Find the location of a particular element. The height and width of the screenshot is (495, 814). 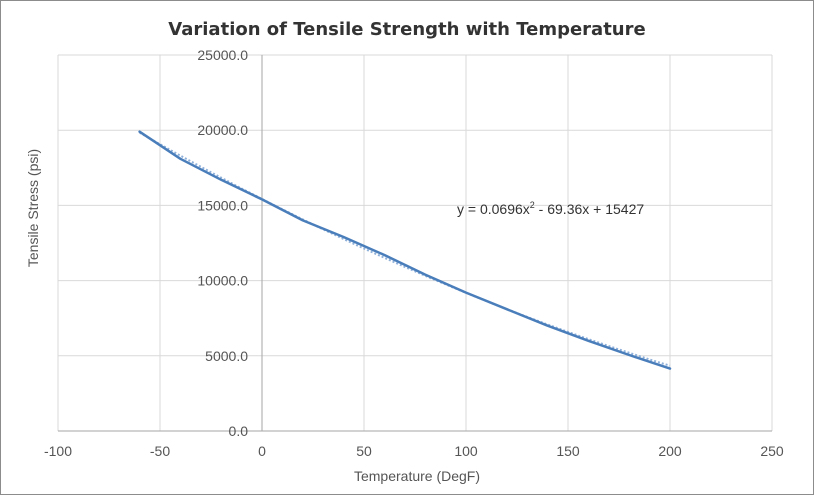

x-tick-label: -50 is located at coordinates (160, 451).